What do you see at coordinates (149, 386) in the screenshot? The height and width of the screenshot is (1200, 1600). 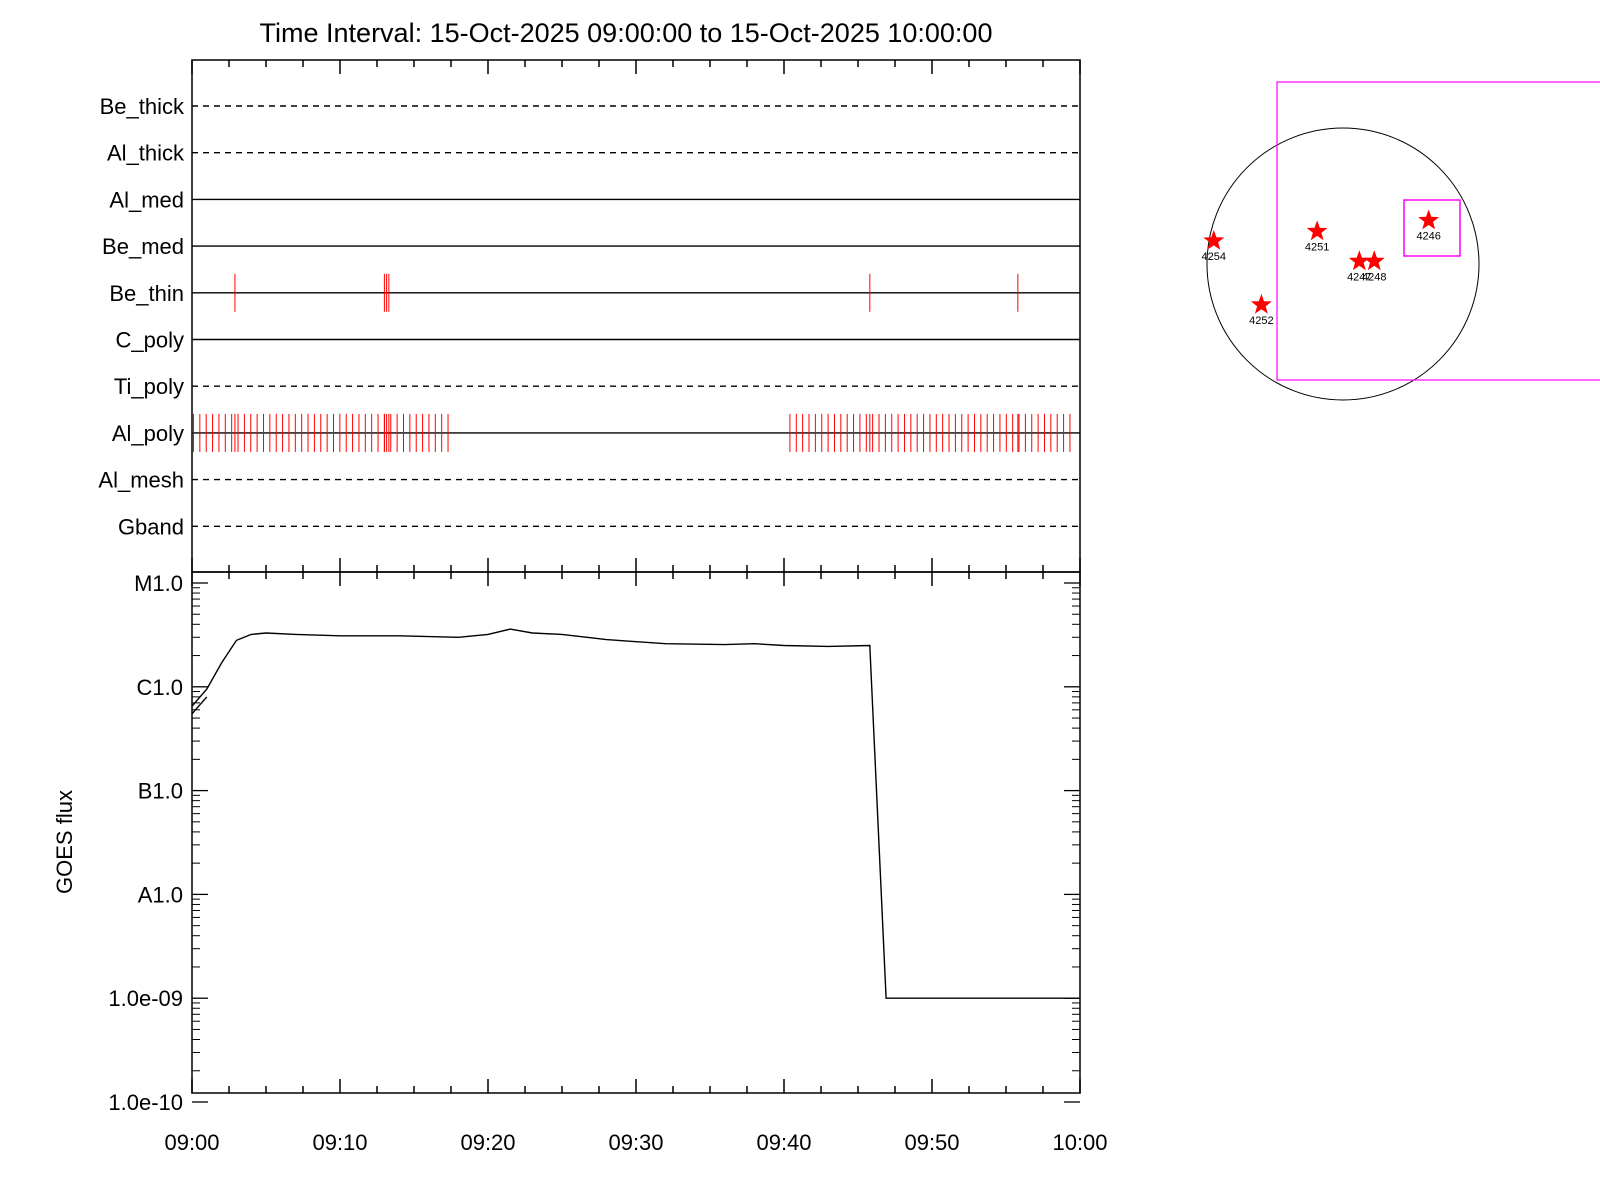 I see `timeline-row-label: Ti_poly` at bounding box center [149, 386].